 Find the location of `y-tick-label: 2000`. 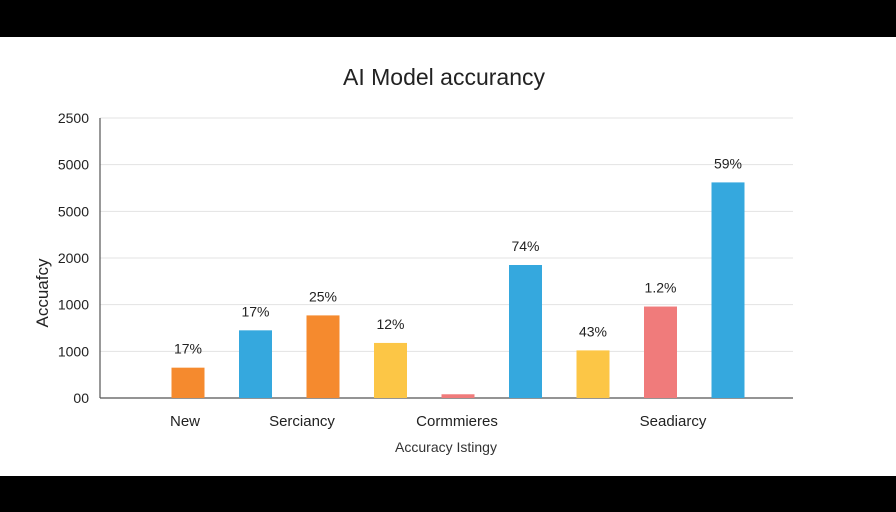

y-tick-label: 2000 is located at coordinates (73, 258).